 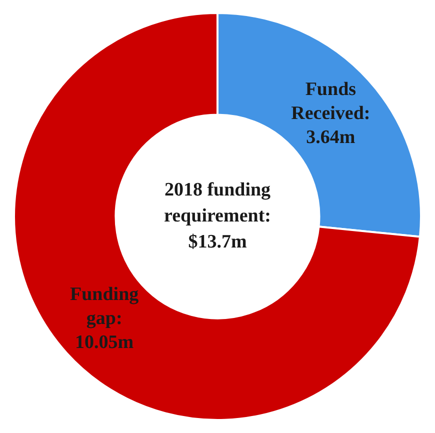 I want to click on data-label: Funding gap: 10.05m, so click(x=105, y=318).